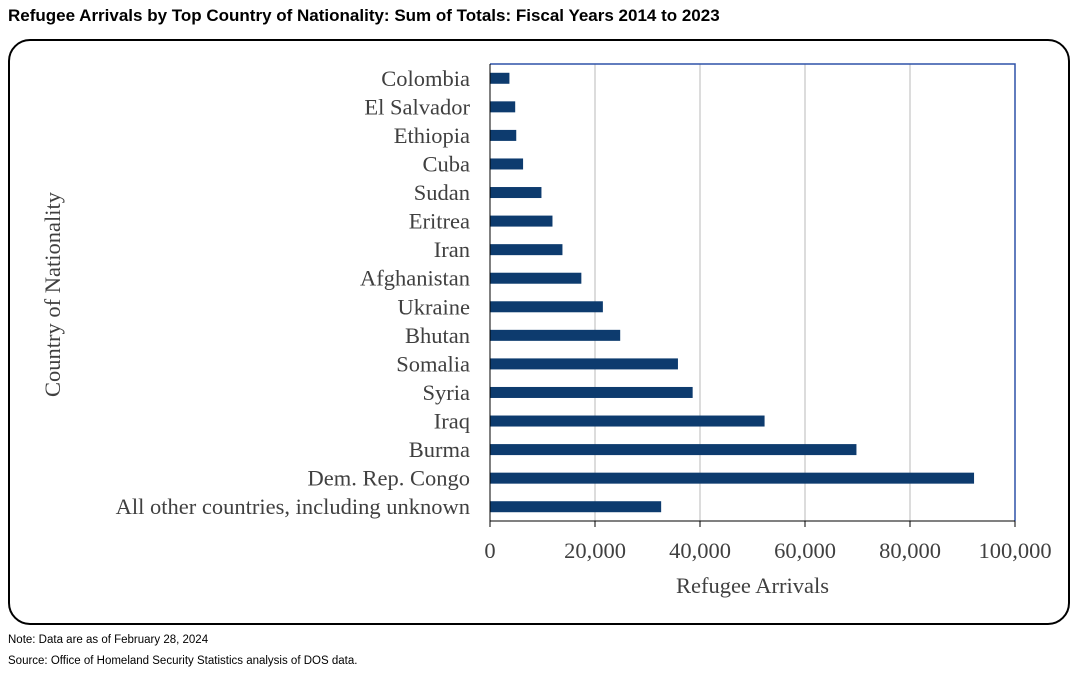 This screenshot has width=1080, height=675. What do you see at coordinates (489, 550) in the screenshot?
I see `x-tick-label: 0` at bounding box center [489, 550].